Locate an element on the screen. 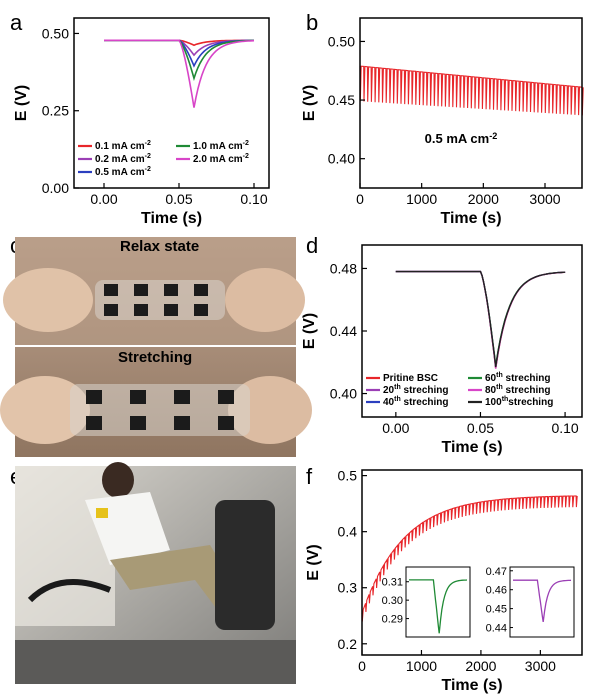  wearable-patch is located at coordinates (102, 513).